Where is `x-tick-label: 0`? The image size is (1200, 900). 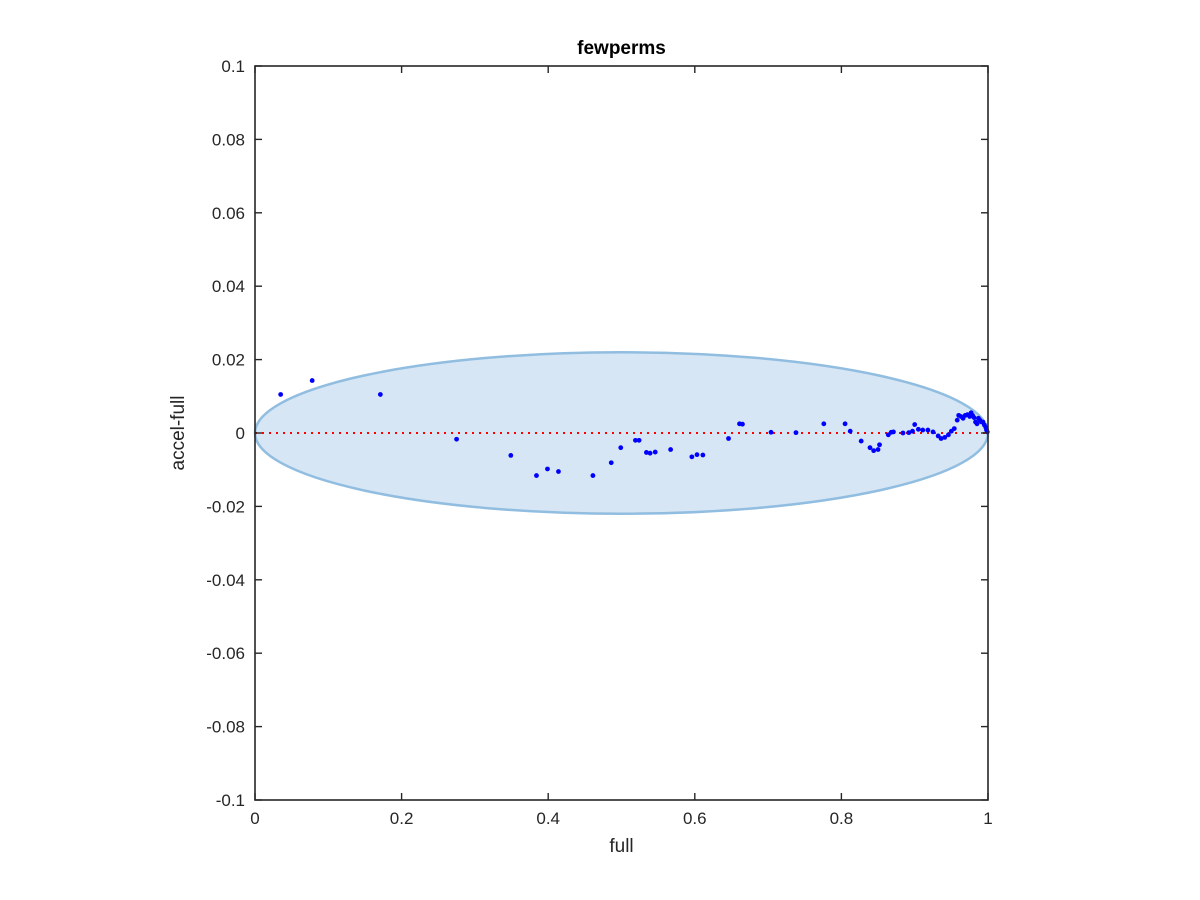
x-tick-label: 0 is located at coordinates (254, 818).